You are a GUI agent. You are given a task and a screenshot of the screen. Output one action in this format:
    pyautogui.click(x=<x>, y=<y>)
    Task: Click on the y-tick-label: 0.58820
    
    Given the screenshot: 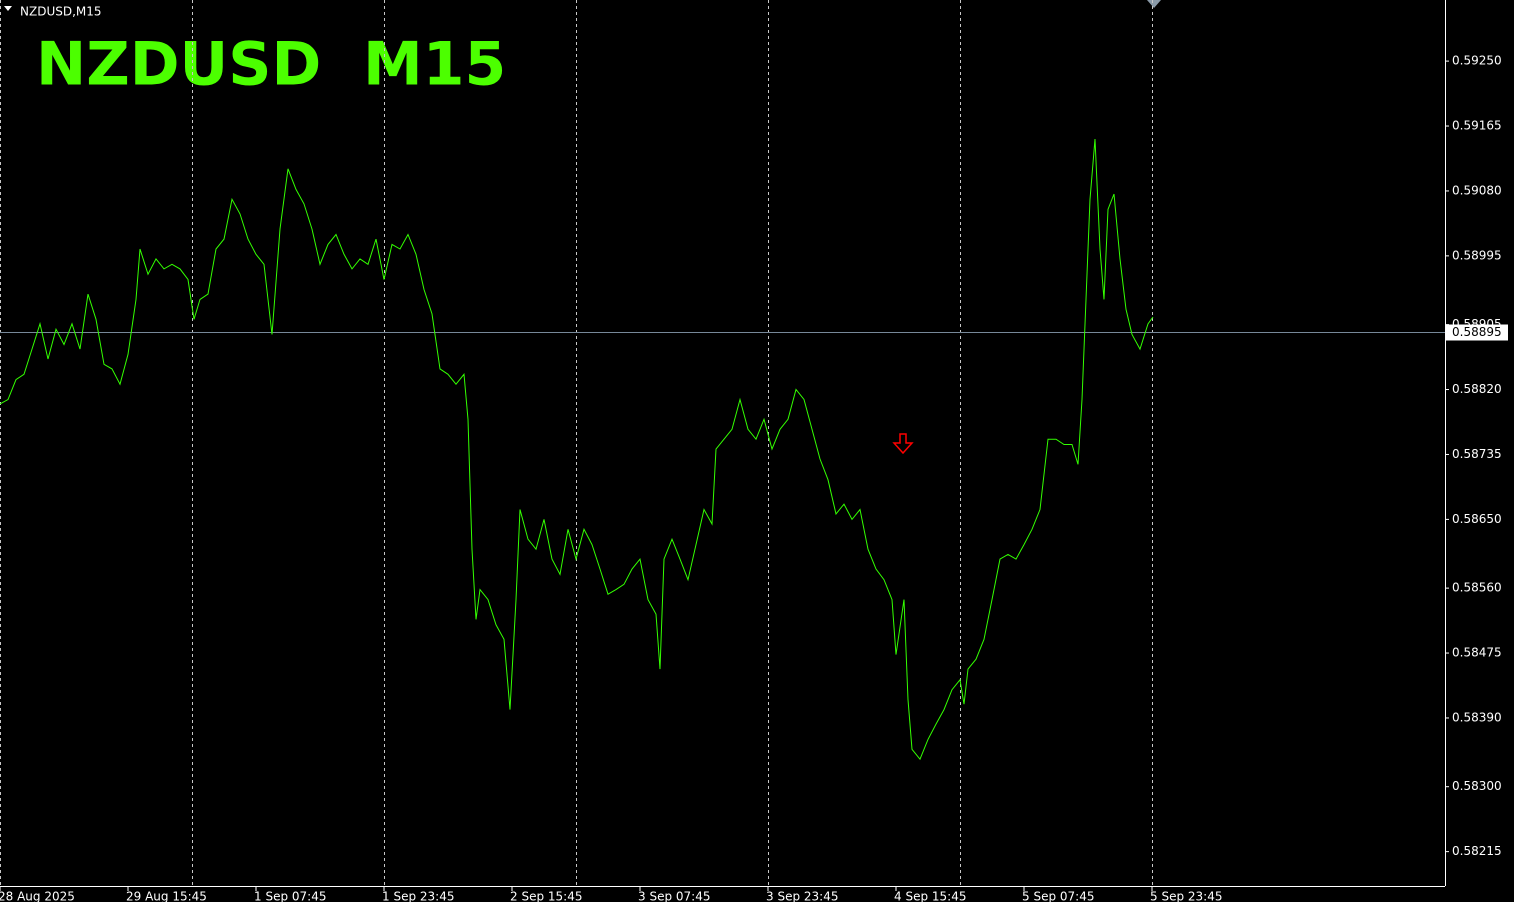 What is the action you would take?
    pyautogui.click(x=1477, y=389)
    